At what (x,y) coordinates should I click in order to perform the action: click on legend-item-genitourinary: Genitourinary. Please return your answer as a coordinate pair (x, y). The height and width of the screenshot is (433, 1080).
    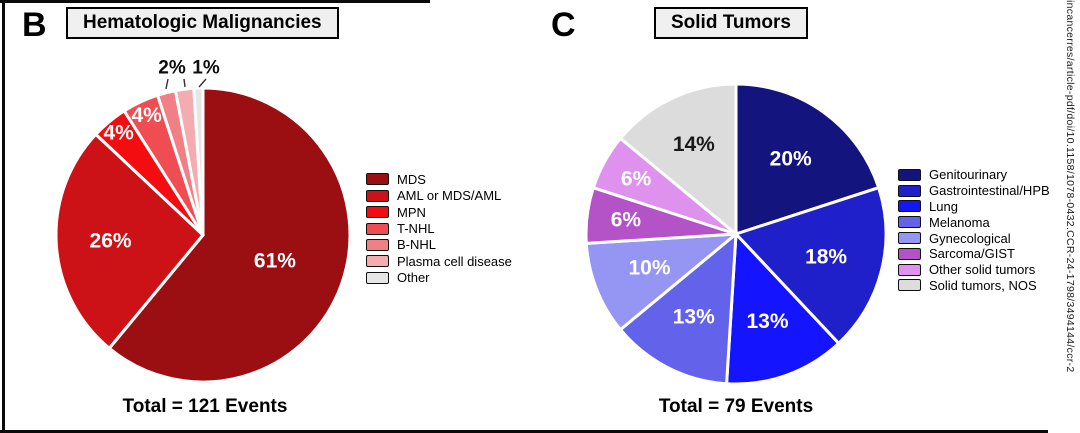
    Looking at the image, I should click on (974, 175).